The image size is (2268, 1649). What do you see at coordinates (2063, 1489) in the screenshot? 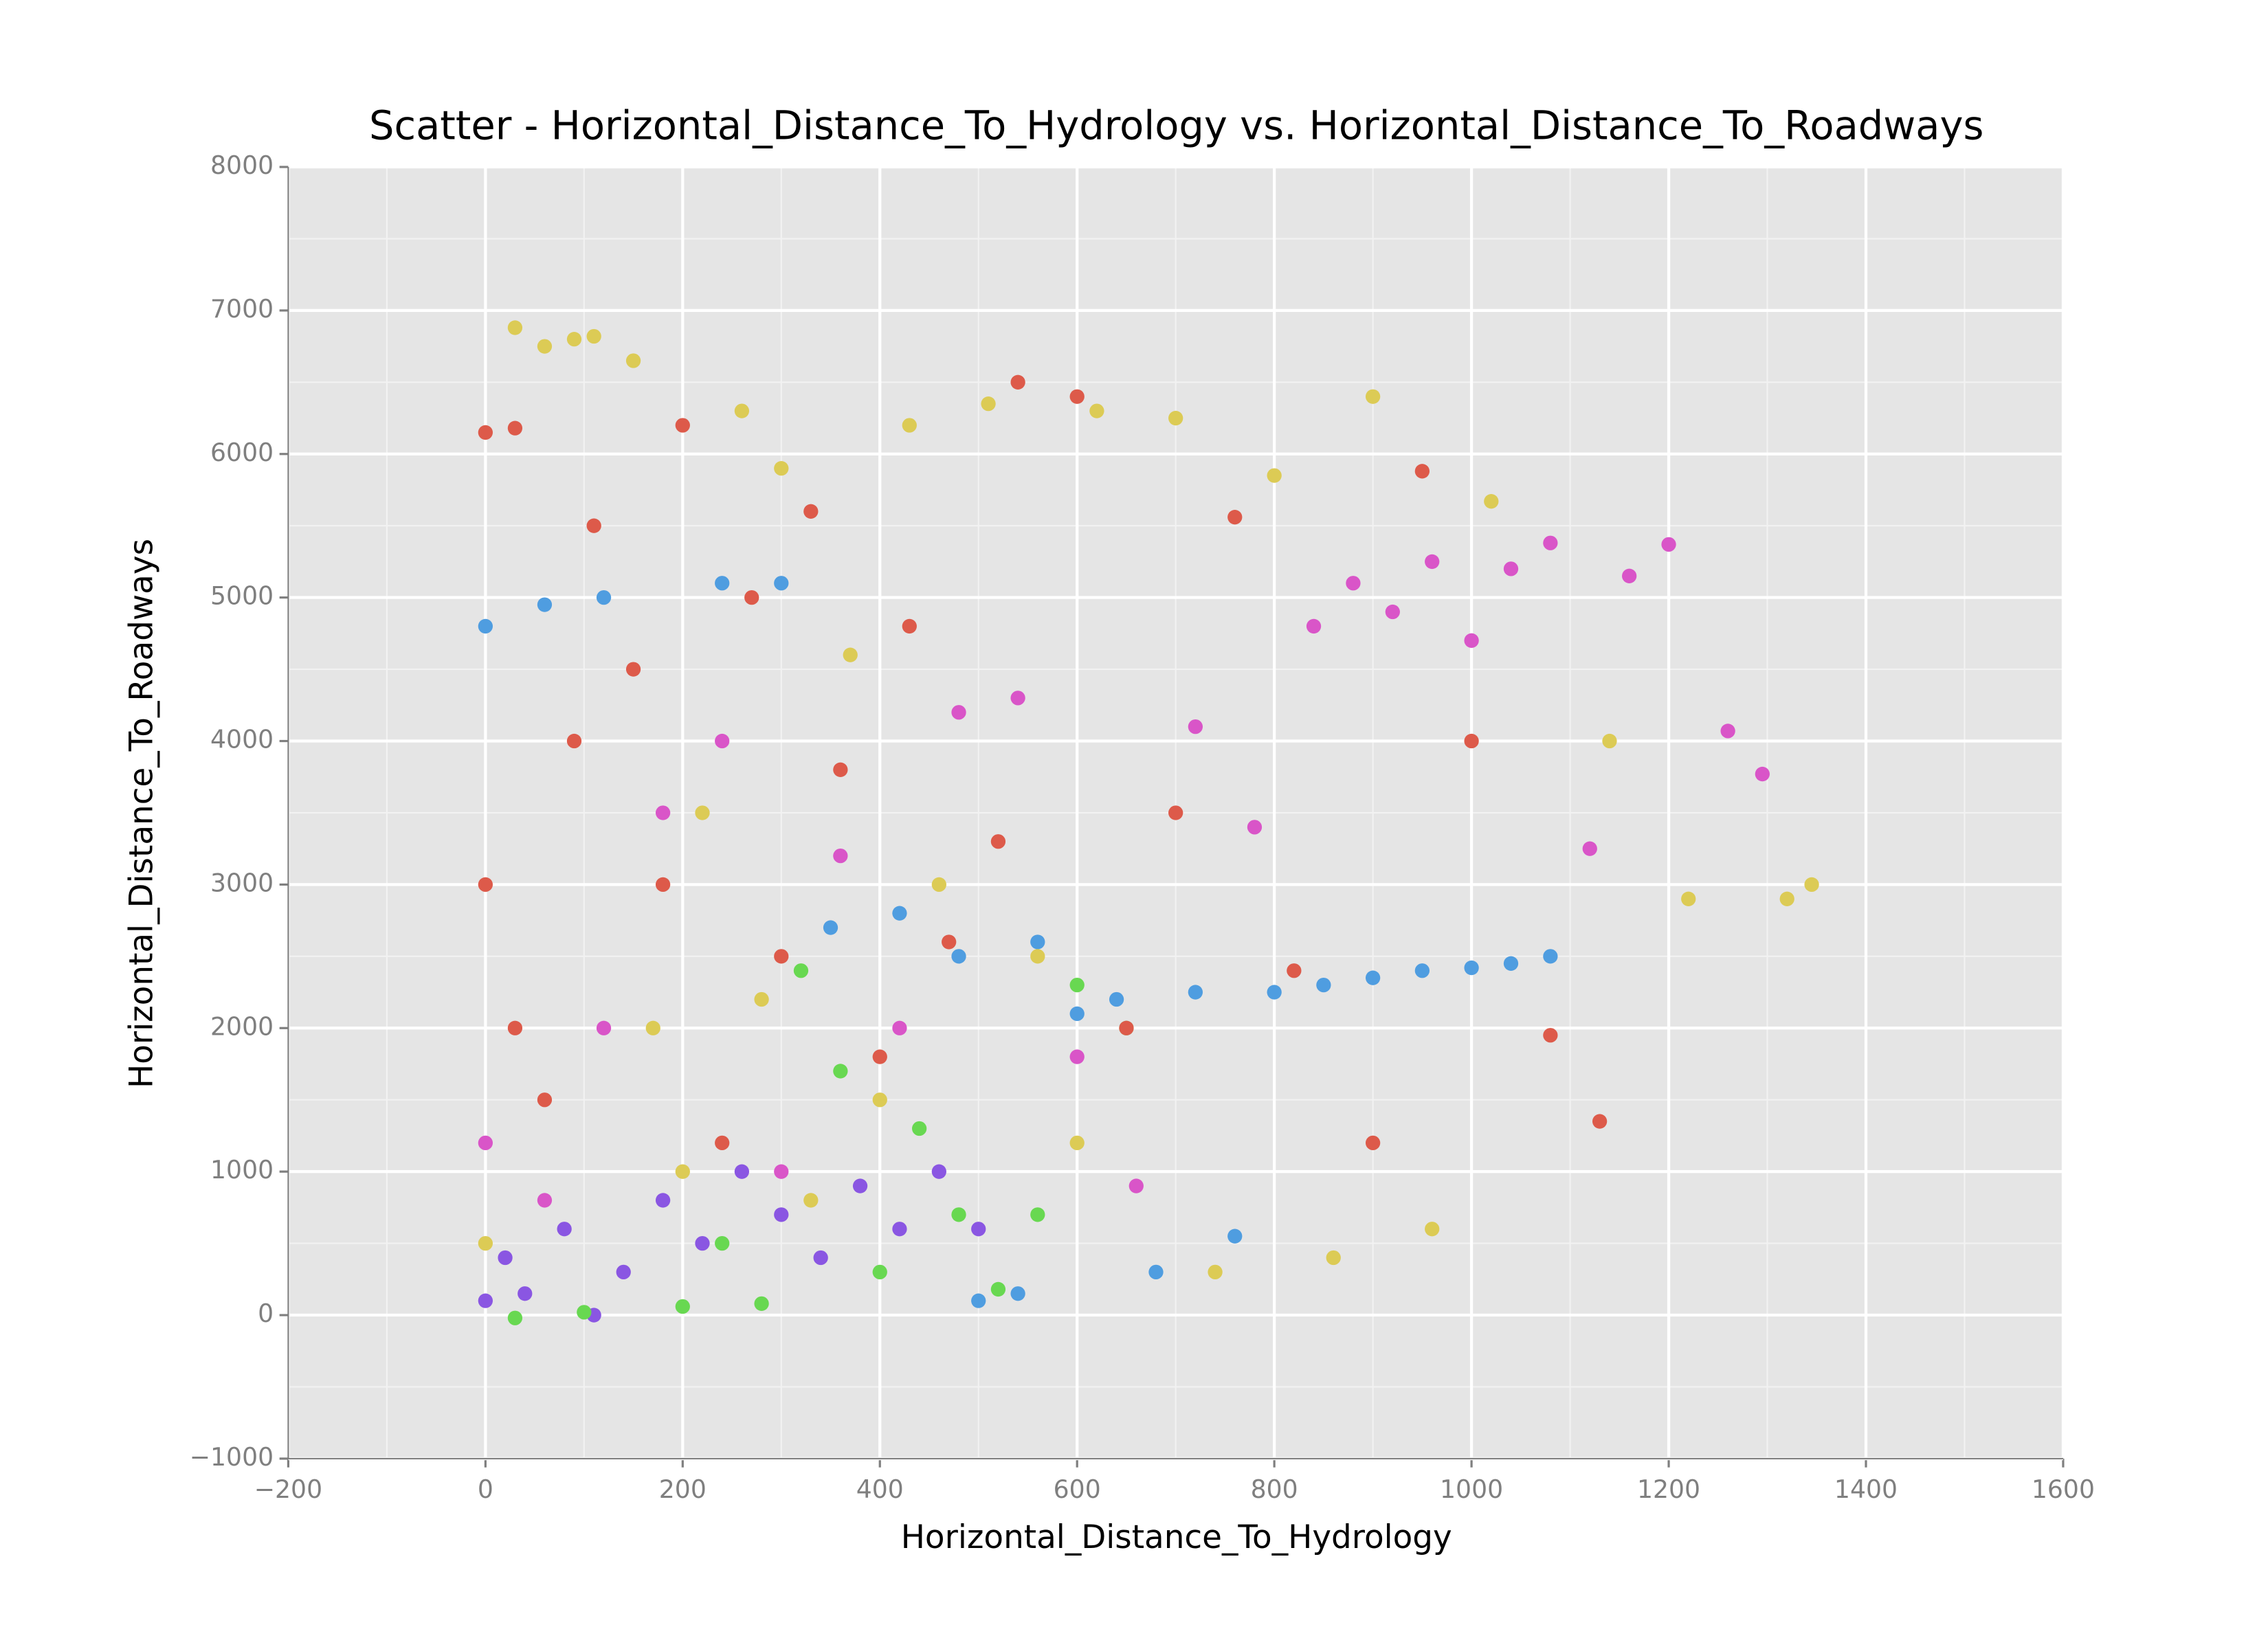
I see `x-tick-label: 1600` at bounding box center [2063, 1489].